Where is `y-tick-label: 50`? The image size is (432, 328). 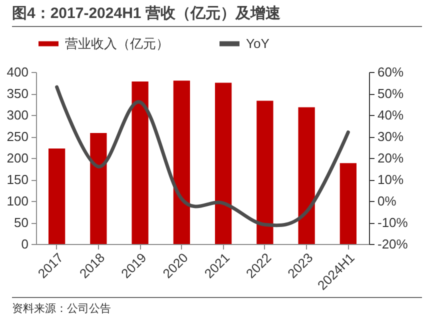
y-tick-label: 50 is located at coordinates (21, 222).